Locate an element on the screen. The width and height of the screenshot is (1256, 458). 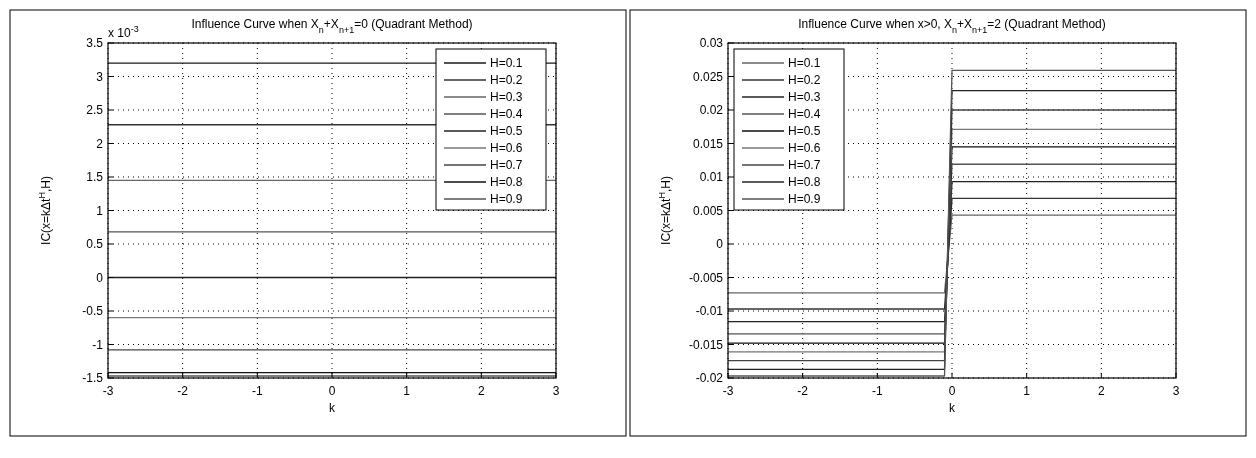
y-tick-label: 1 is located at coordinates (100, 210).